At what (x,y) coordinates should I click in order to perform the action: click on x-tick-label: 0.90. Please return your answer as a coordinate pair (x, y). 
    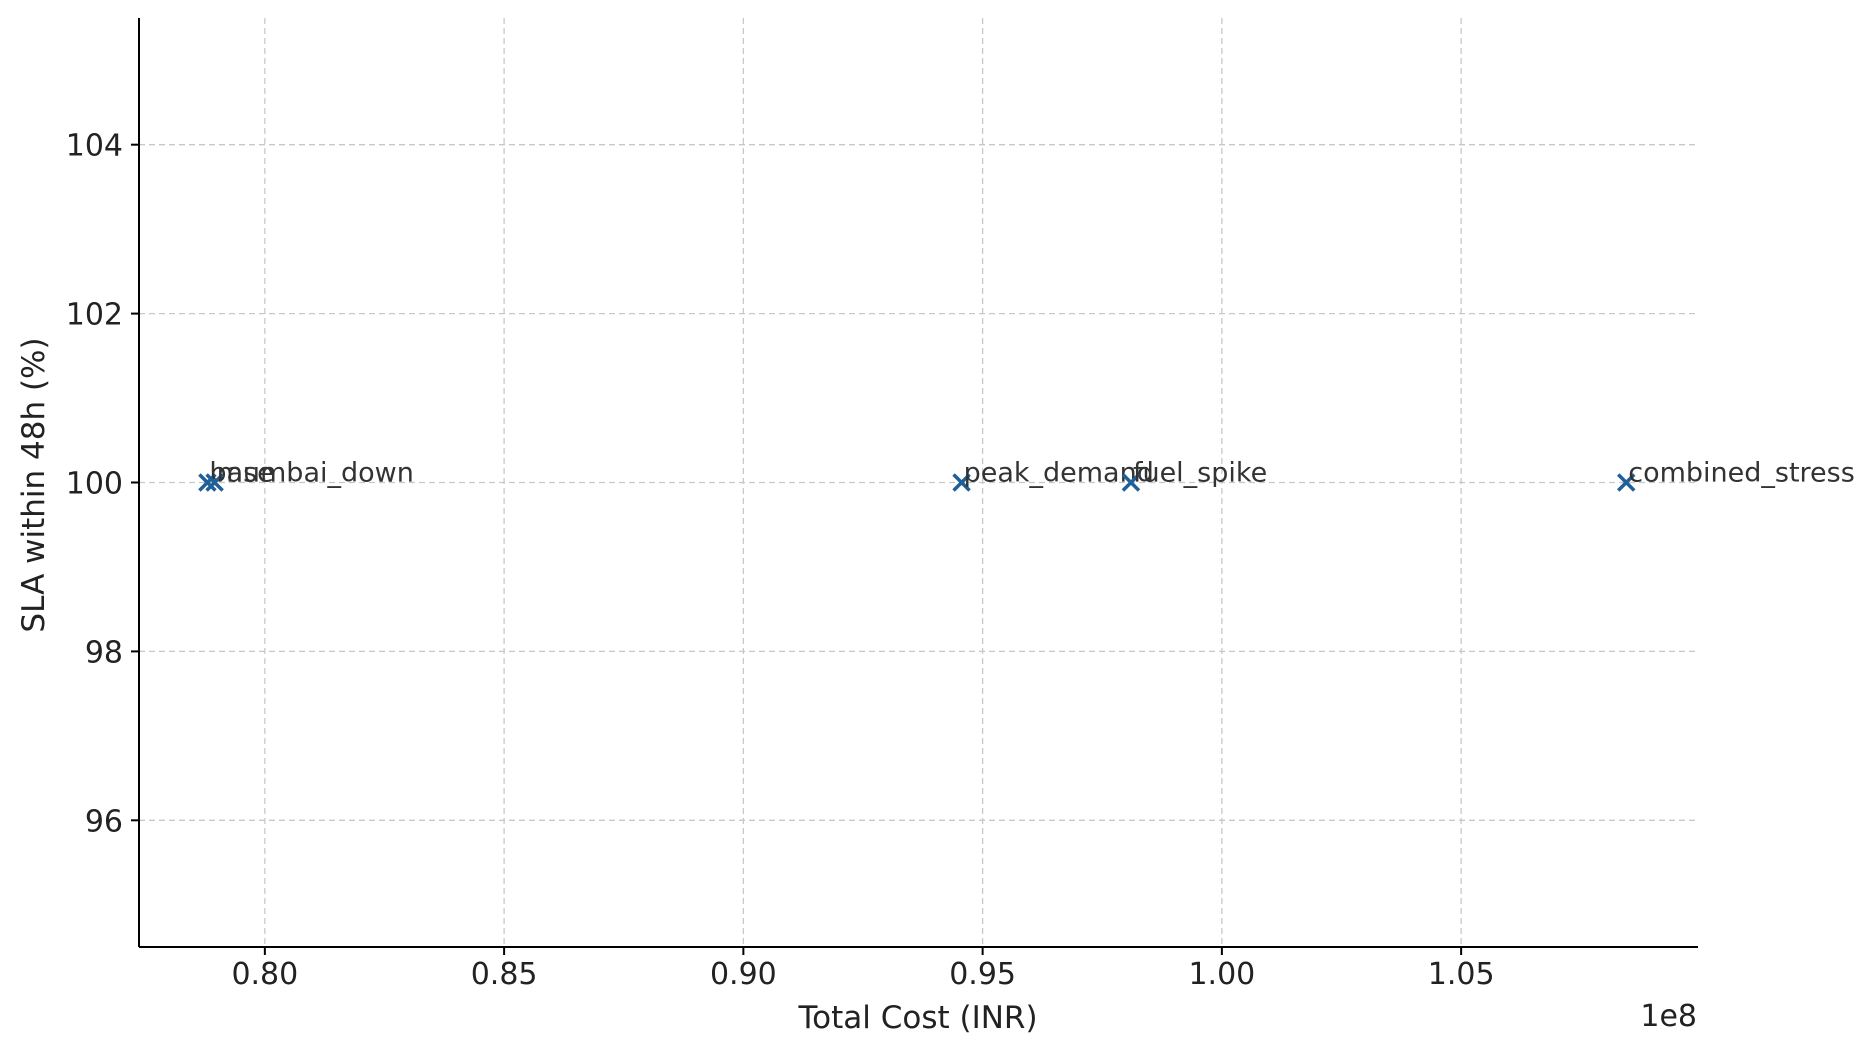
    Looking at the image, I should click on (743, 974).